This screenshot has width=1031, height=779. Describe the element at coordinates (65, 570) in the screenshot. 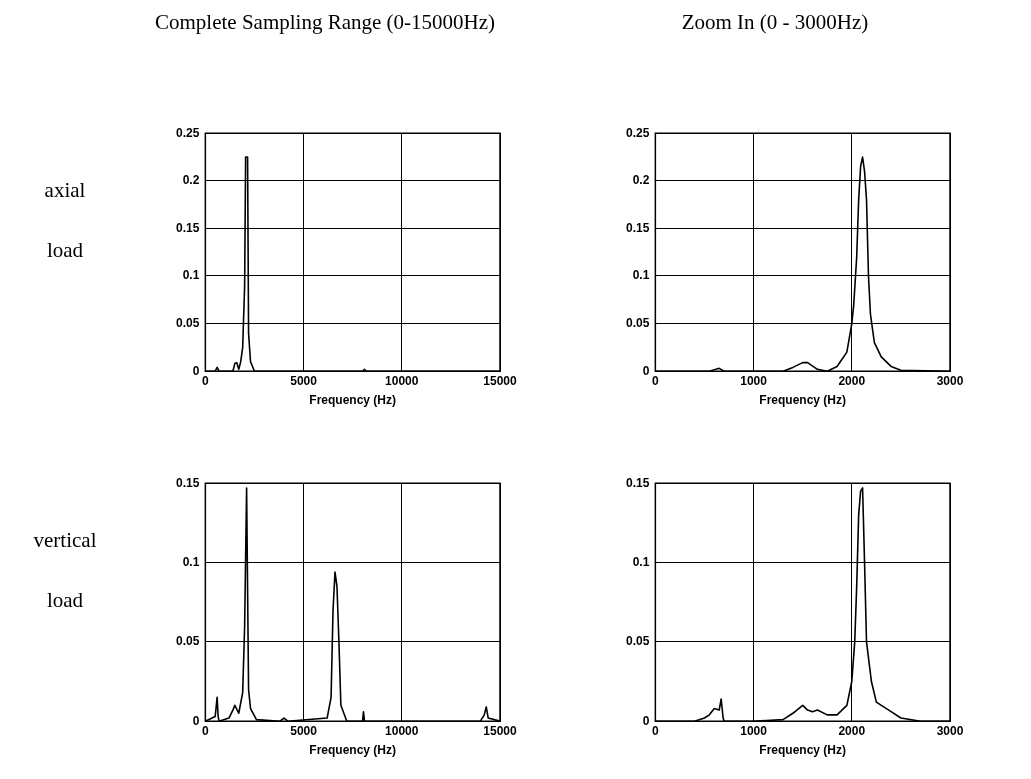

I see `text: vertical load` at that location.